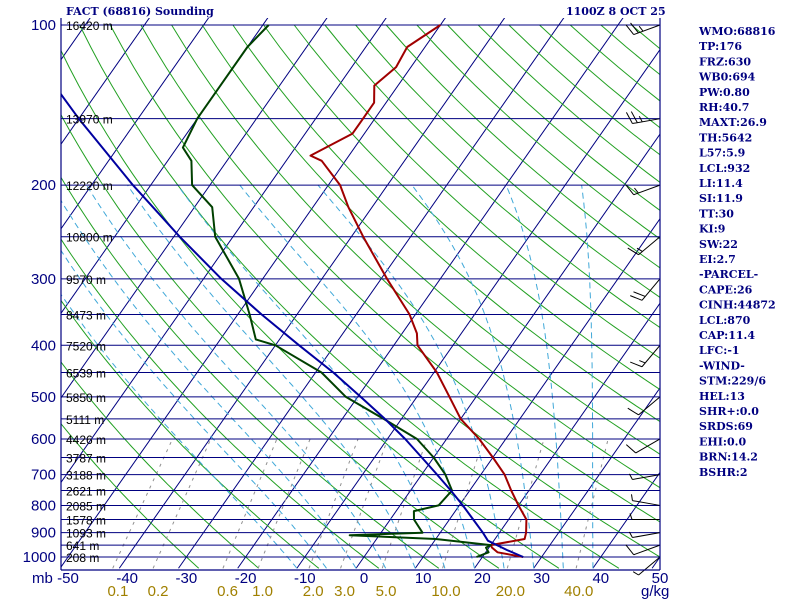 This screenshot has height=600, width=800. Describe the element at coordinates (42, 578) in the screenshot. I see `pressure-unit-label: mb` at that location.